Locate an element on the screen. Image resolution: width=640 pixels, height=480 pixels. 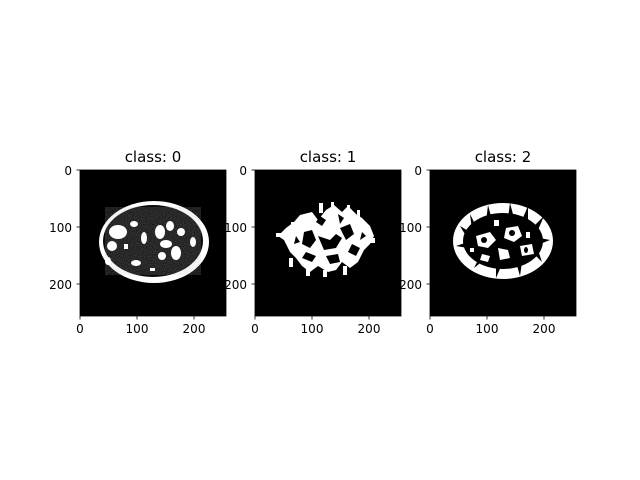
panel-class-0: class: 0 is located at coordinates (138, 242).